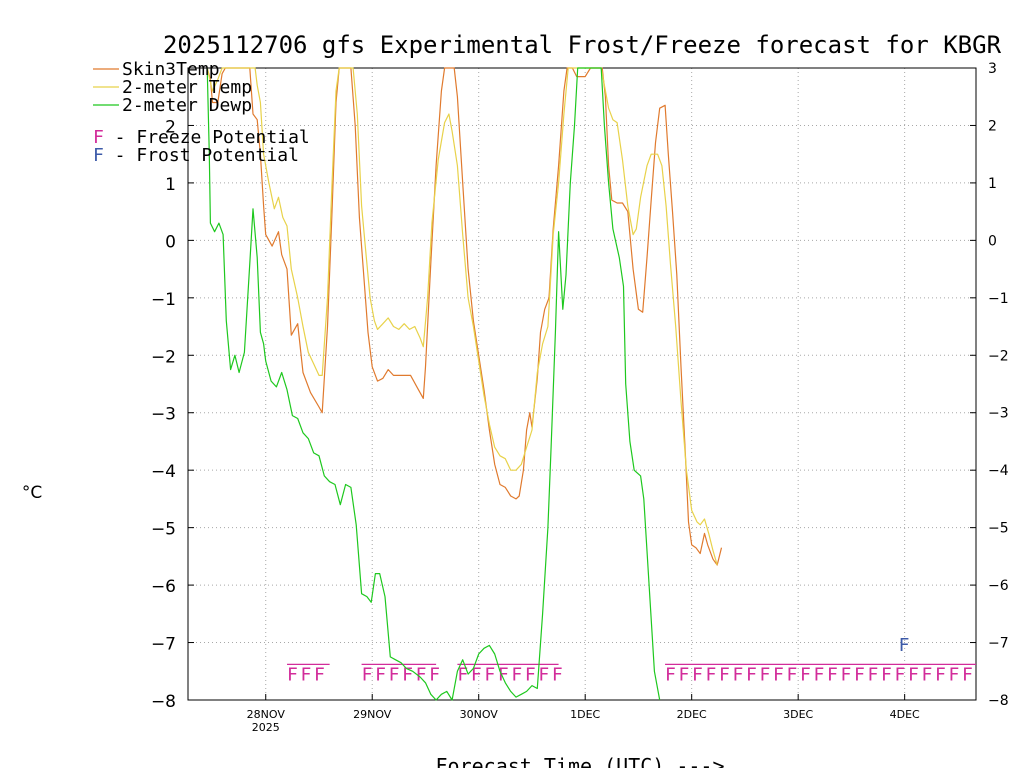 The width and height of the screenshot is (1024, 768). Describe the element at coordinates (998, 414) in the screenshot. I see `y-tick-label-right: −3` at that location.